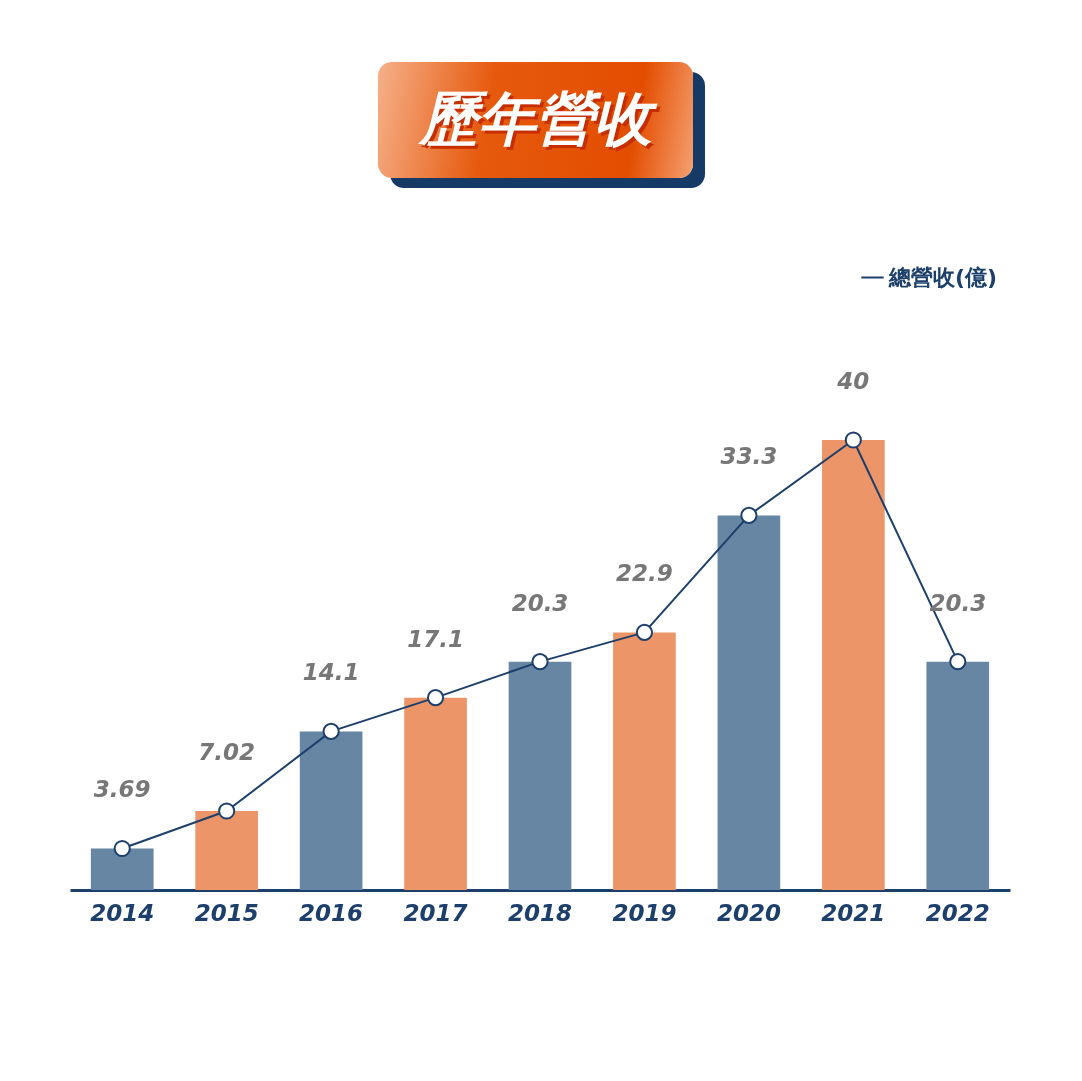 This screenshot has width=1082, height=1081. I want to click on x-tick-label: 2017, so click(435, 912).